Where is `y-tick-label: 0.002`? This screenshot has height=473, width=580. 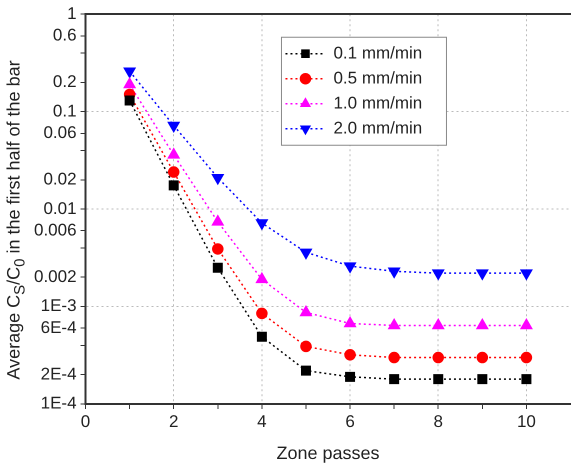 y-tick-label: 0.002 is located at coordinates (55, 276).